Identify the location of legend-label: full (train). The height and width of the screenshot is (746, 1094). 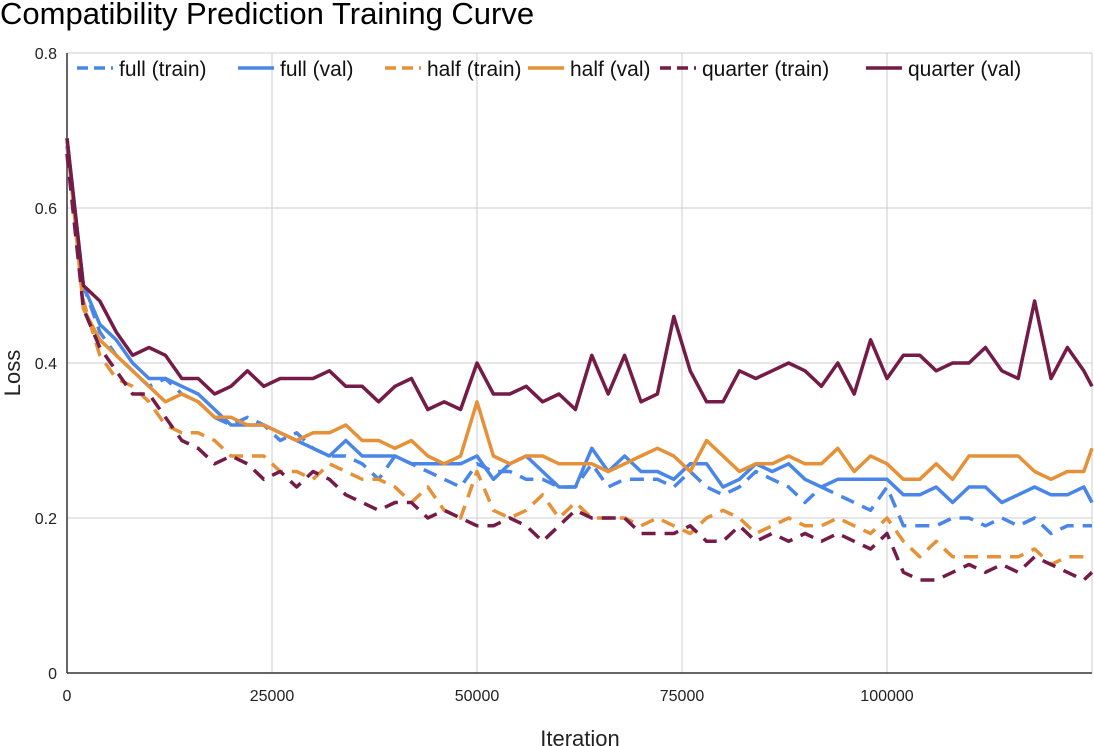
(163, 69).